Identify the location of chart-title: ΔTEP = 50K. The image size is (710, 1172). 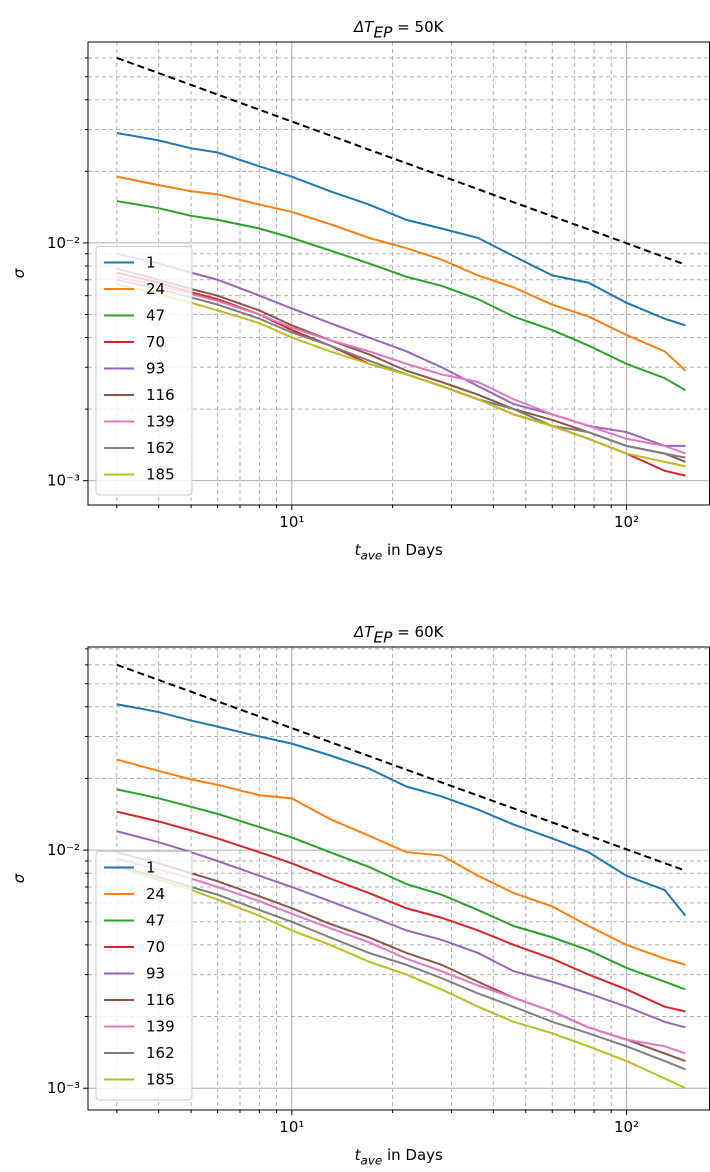
(399, 30).